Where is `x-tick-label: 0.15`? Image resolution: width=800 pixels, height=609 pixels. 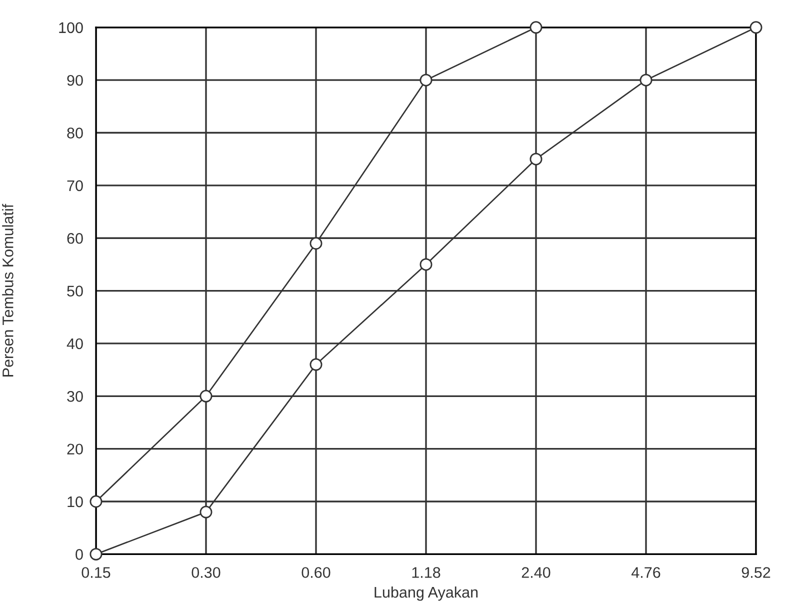
x-tick-label: 0.15 is located at coordinates (96, 572).